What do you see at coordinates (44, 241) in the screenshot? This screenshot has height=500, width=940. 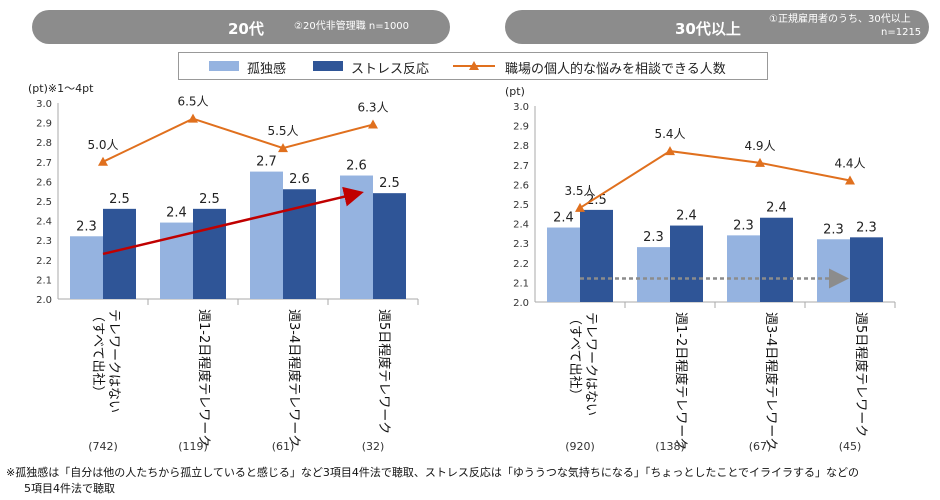 I see `left-chart-y-tick: 2.3` at bounding box center [44, 241].